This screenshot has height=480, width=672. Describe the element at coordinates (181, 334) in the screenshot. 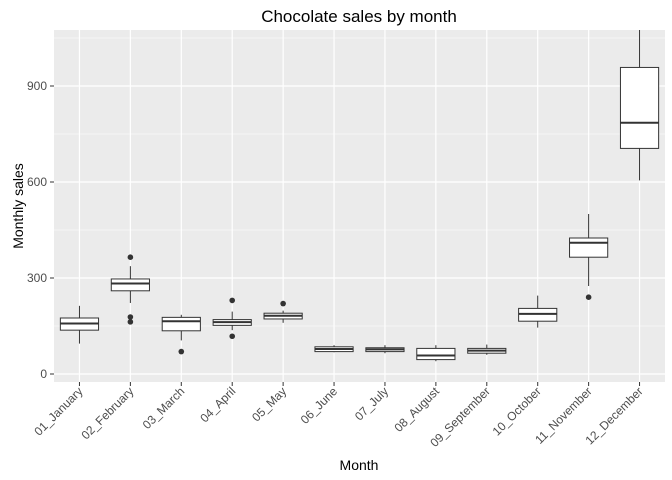

I see `box-03_March` at that location.